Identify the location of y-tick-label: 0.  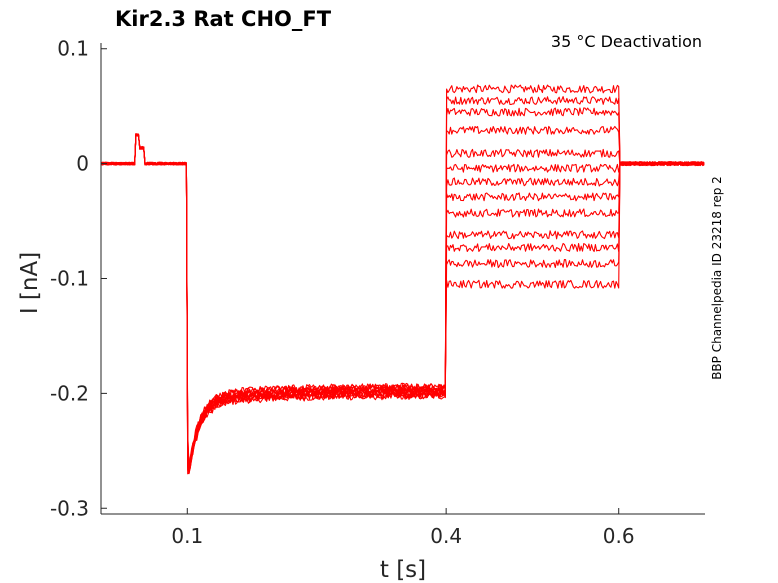
(82, 164).